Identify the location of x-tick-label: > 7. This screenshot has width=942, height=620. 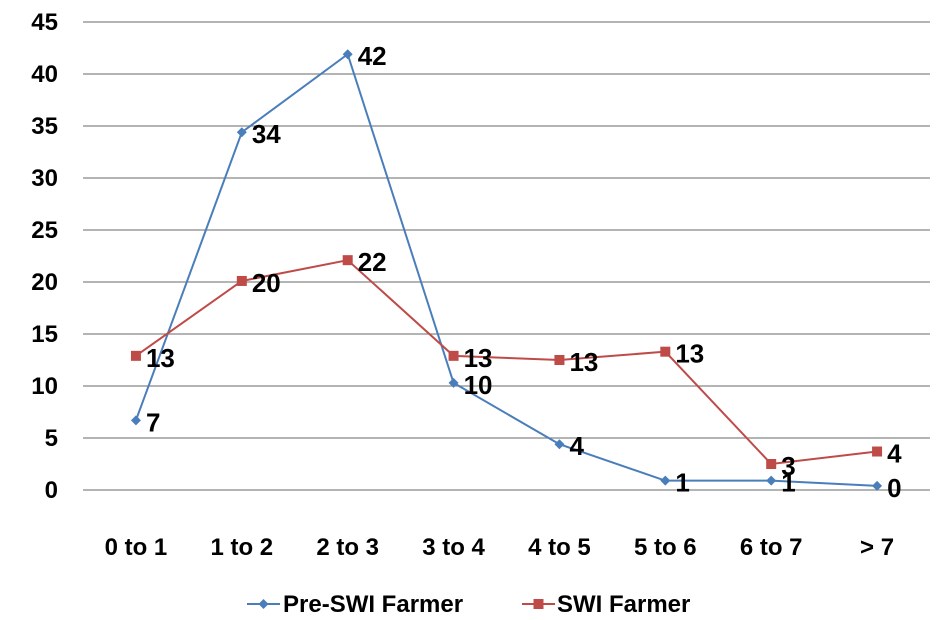
(877, 547).